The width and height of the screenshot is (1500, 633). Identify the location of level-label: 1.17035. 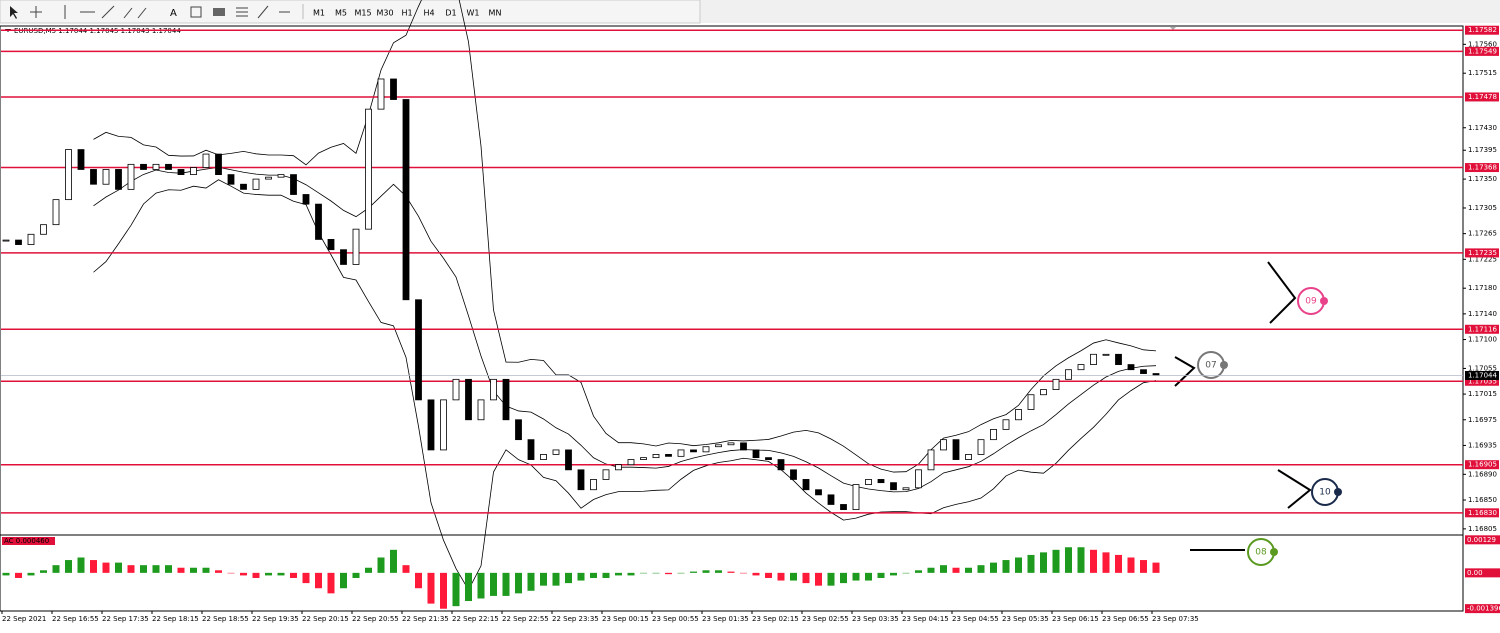
(1482, 381).